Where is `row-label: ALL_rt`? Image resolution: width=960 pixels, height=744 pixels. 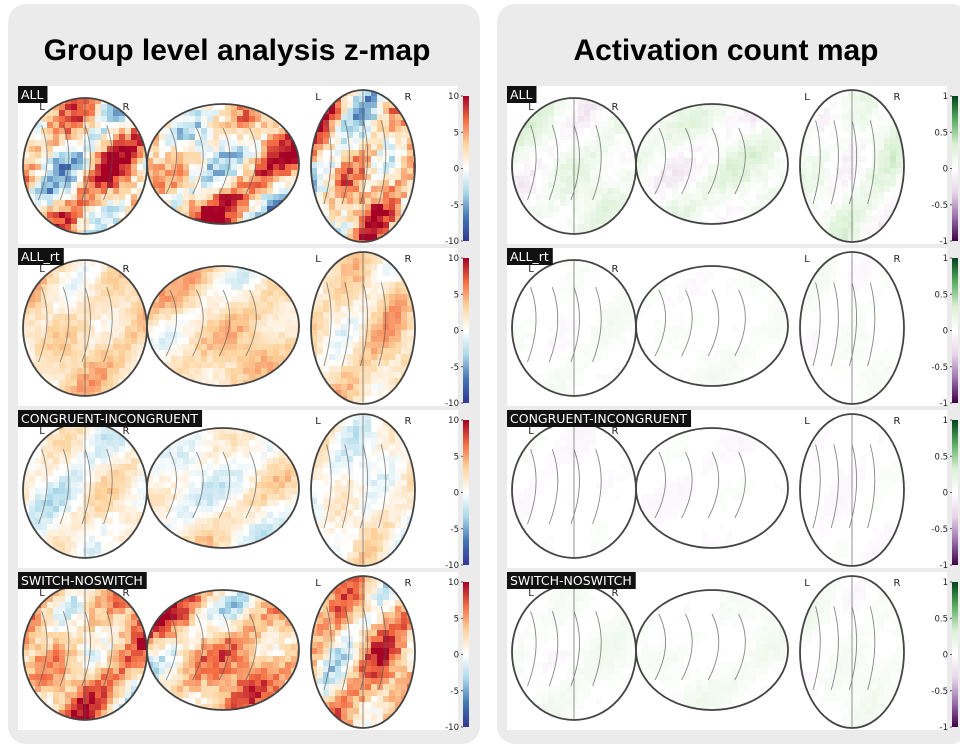
row-label: ALL_rt is located at coordinates (40, 256).